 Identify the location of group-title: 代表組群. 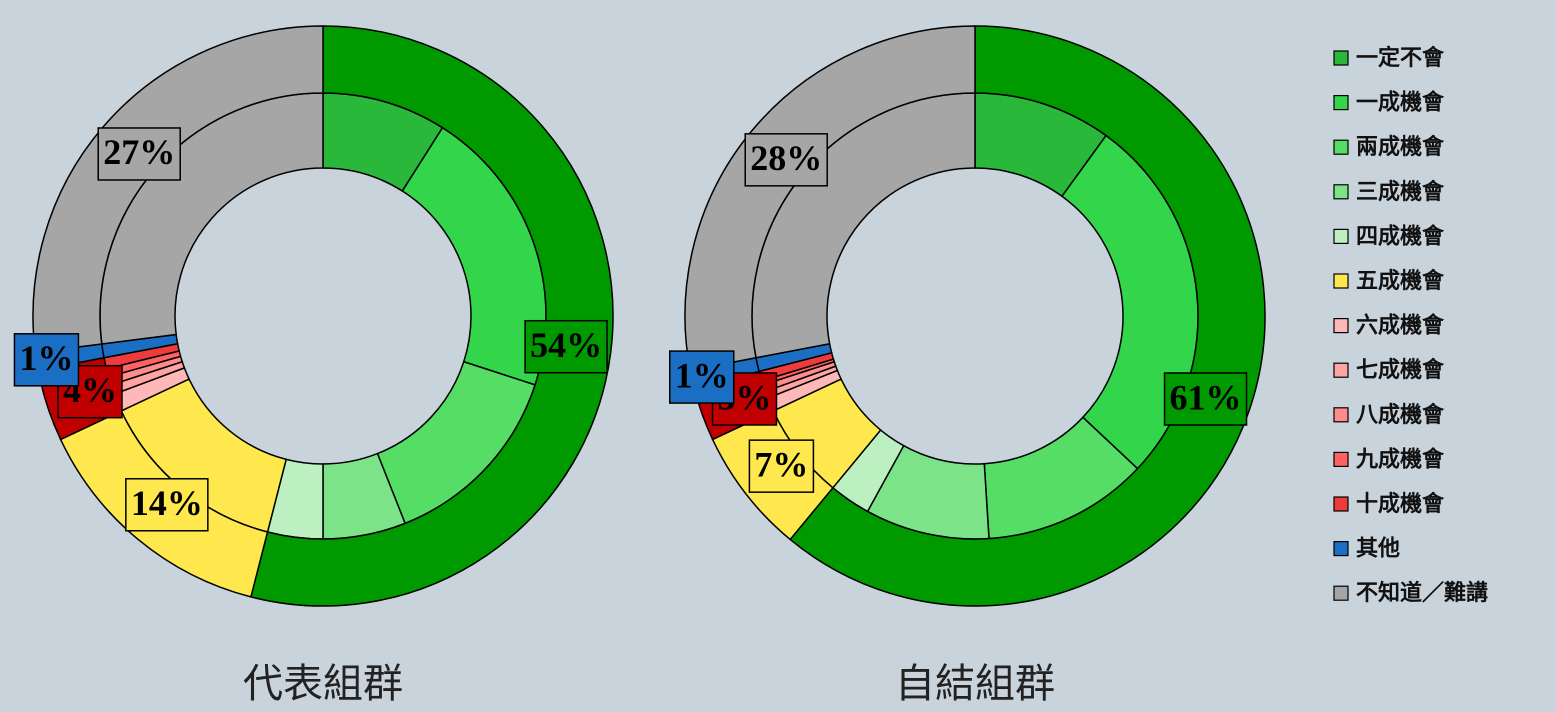
(323, 684).